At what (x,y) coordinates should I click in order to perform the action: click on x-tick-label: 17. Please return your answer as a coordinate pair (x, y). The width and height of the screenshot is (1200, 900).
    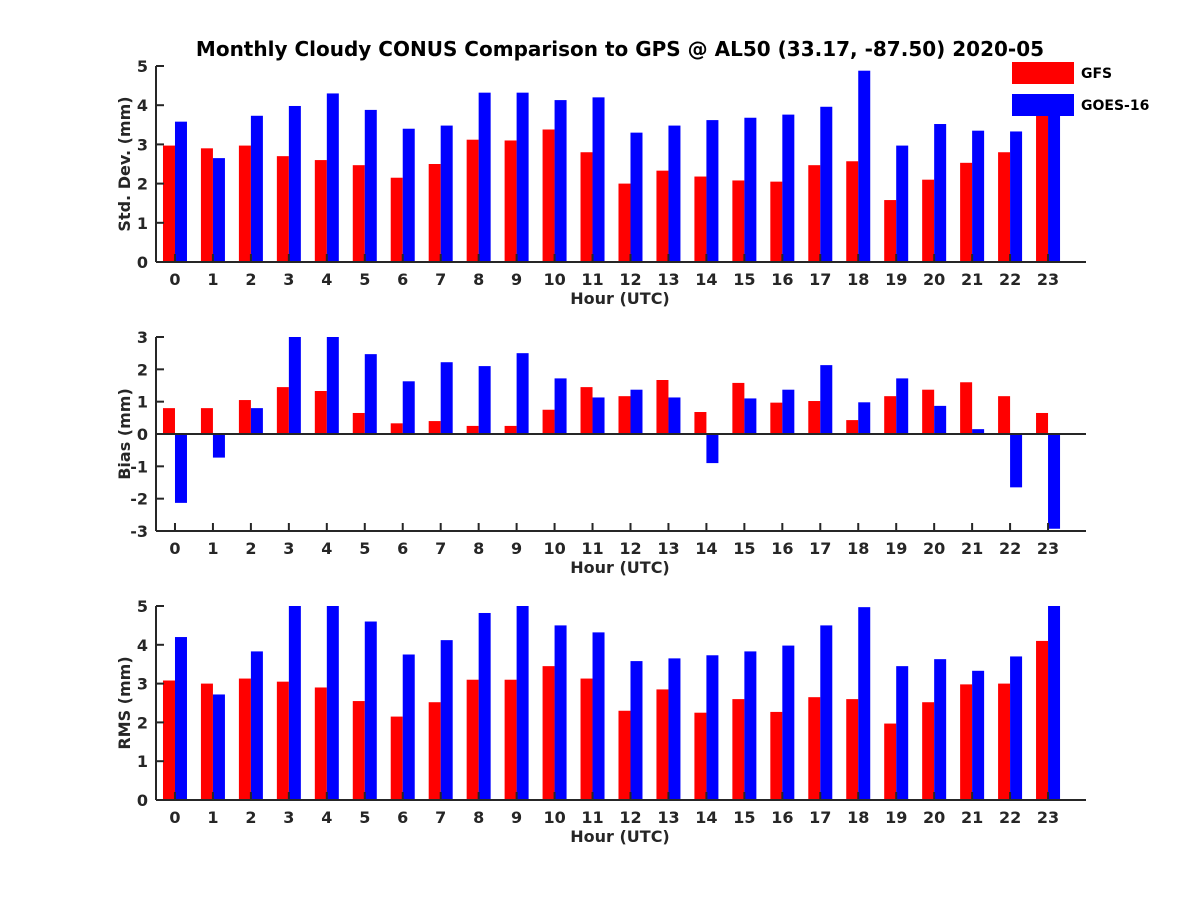
    Looking at the image, I should click on (820, 548).